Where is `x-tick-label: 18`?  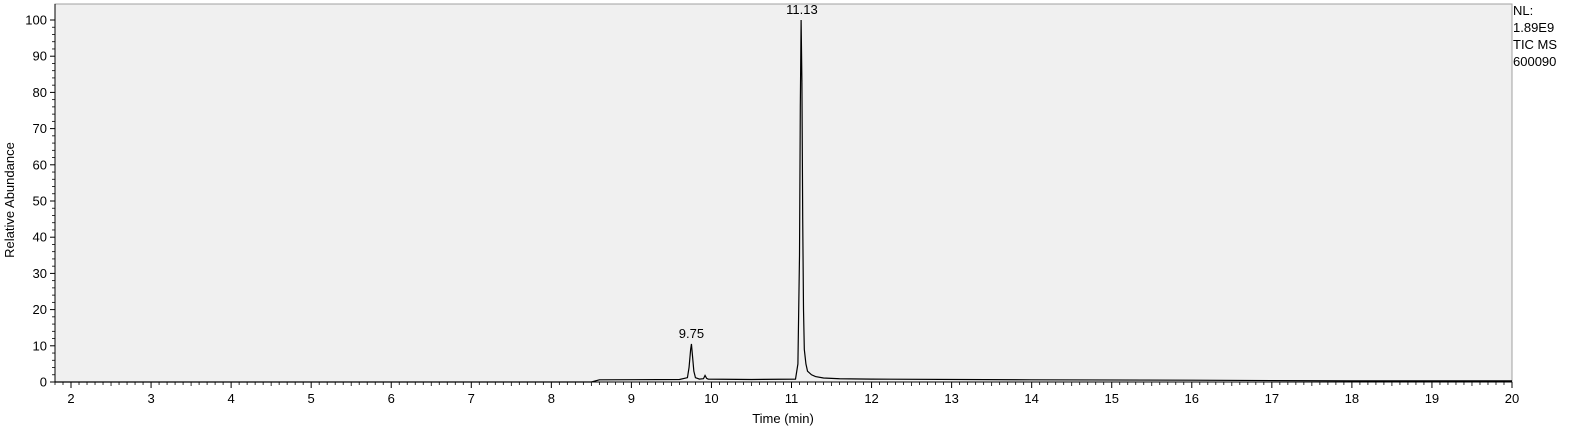
x-tick-label: 18 is located at coordinates (1352, 398).